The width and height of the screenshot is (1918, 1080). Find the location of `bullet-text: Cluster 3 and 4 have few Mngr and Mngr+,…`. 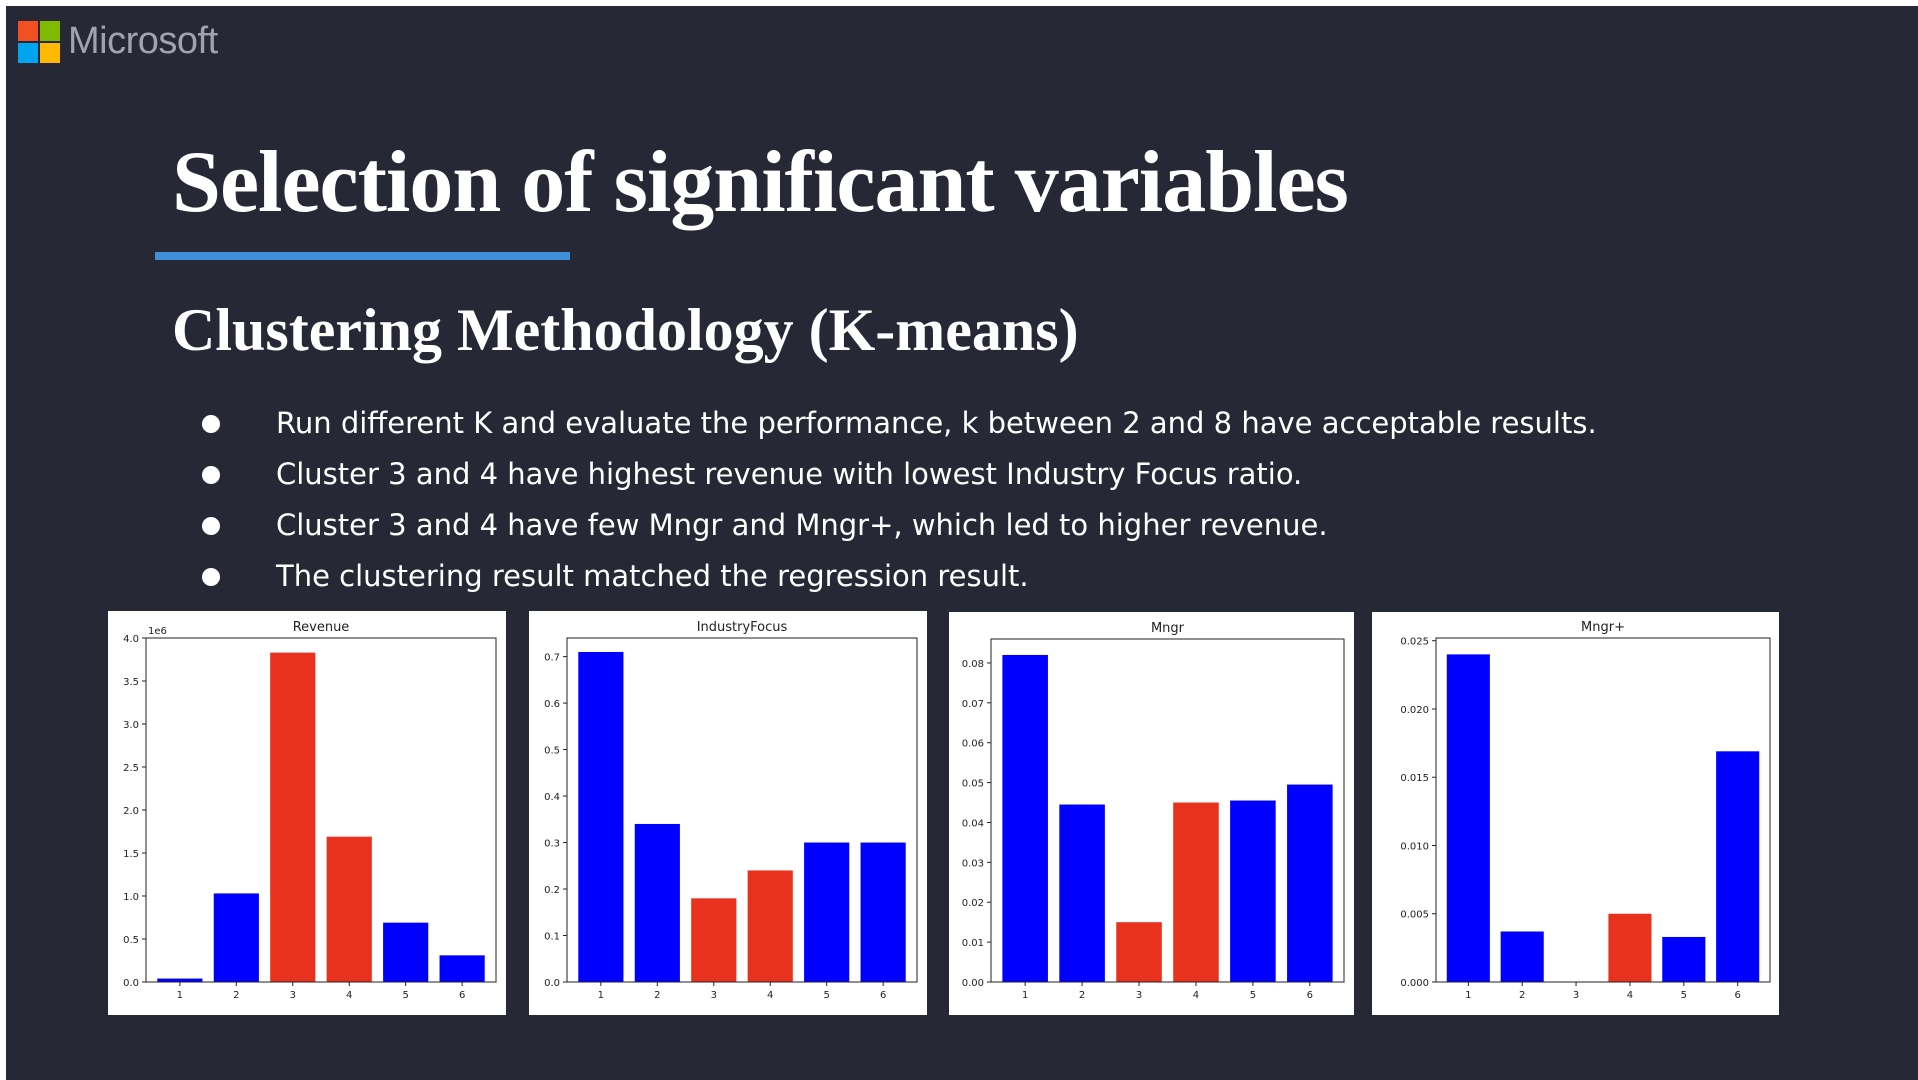

bullet-text: Cluster 3 and 4 have few Mngr and Mngr+,… is located at coordinates (802, 525).